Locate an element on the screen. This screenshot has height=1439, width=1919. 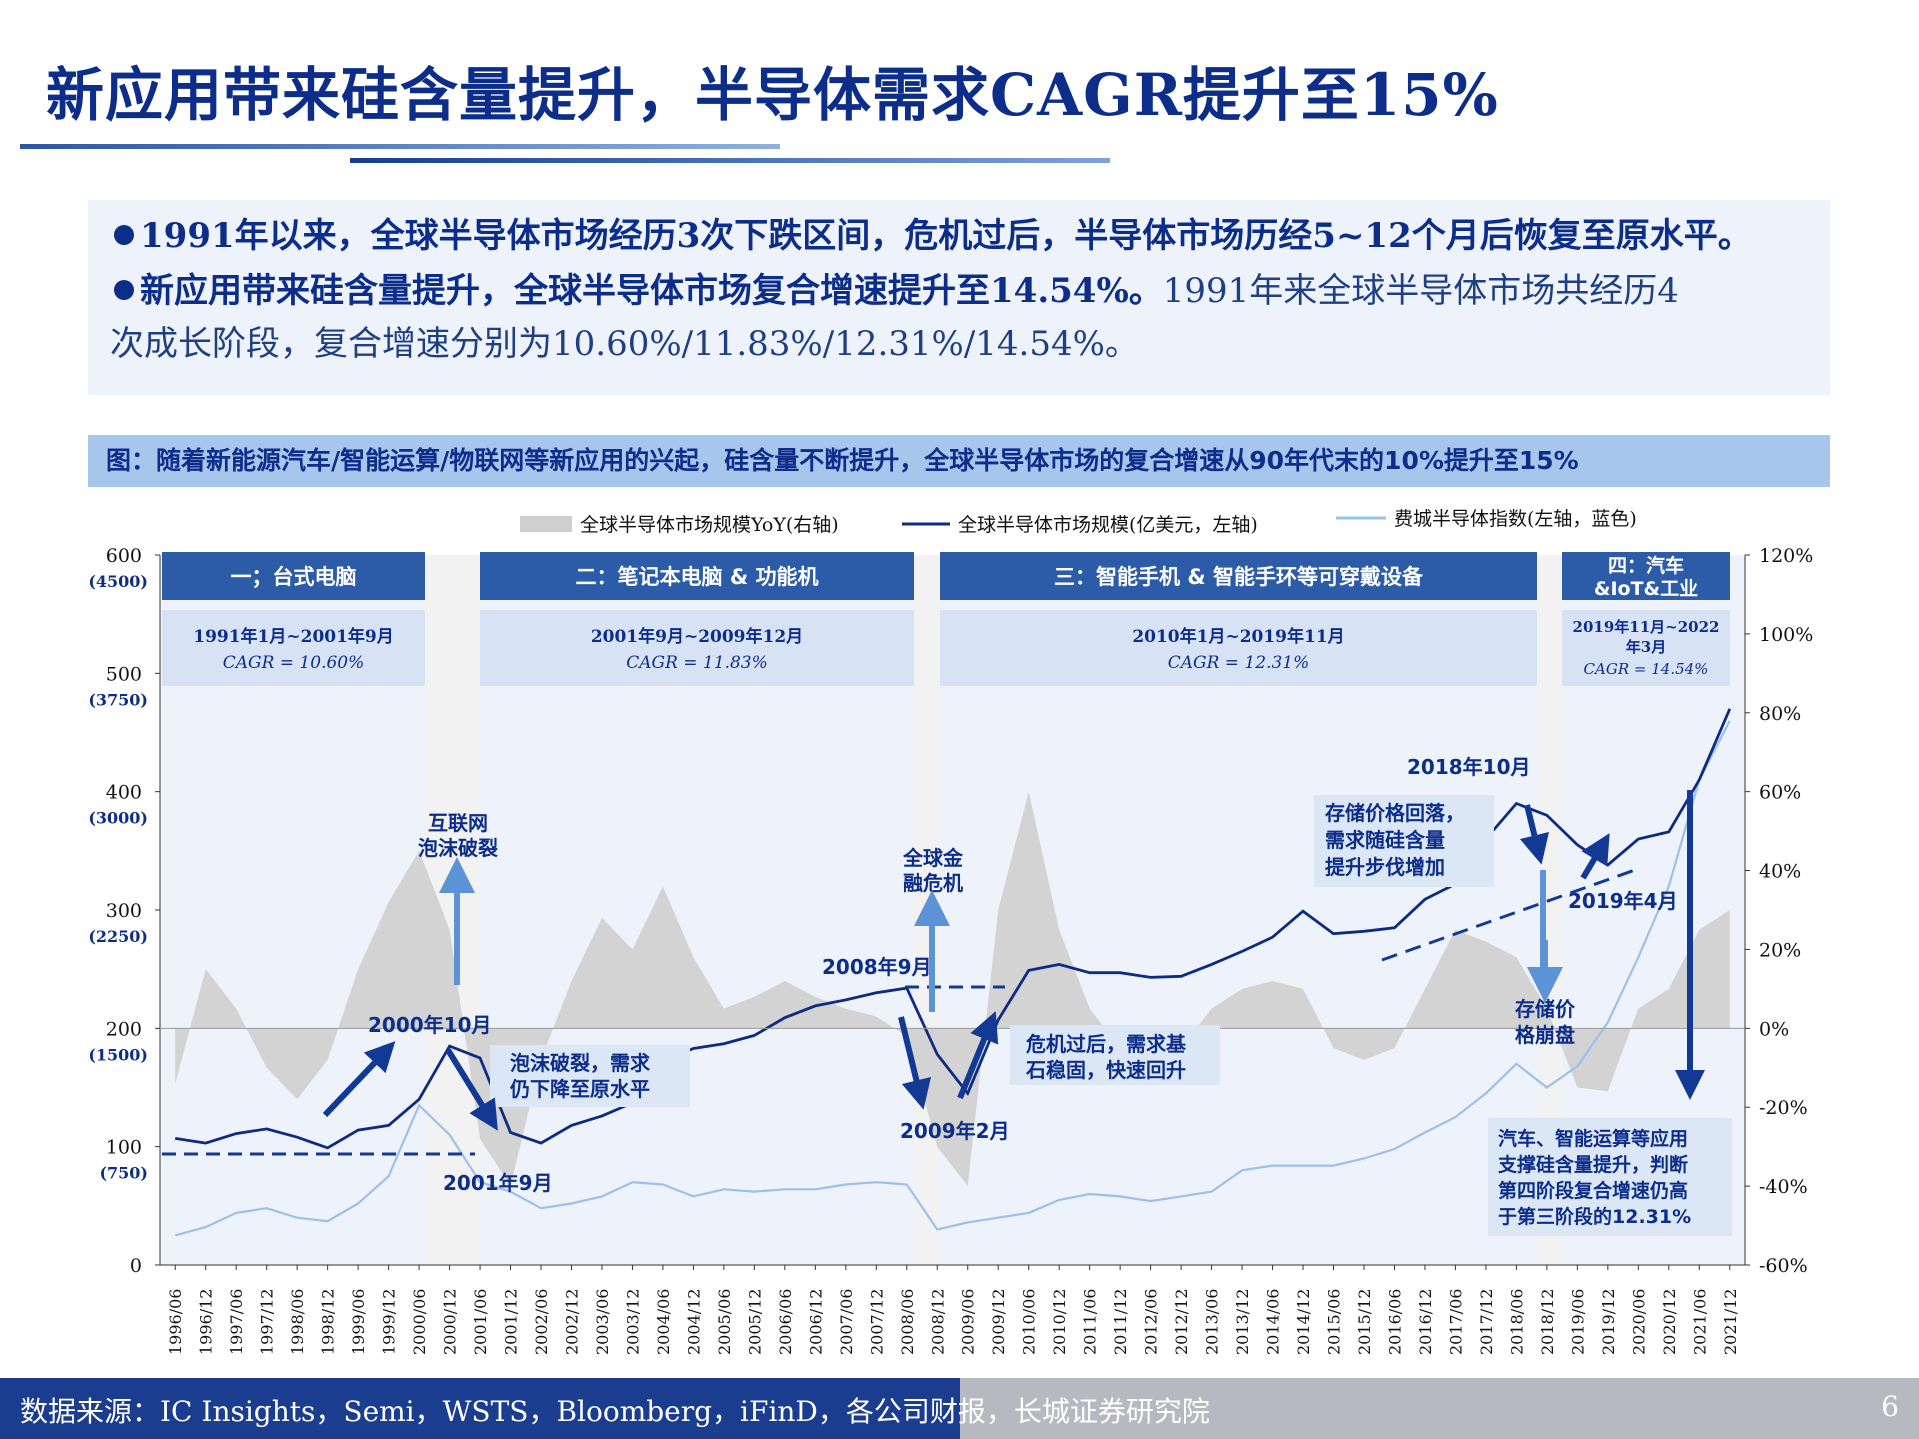
annotation-crisis-box is located at coordinates (1115, 1055).